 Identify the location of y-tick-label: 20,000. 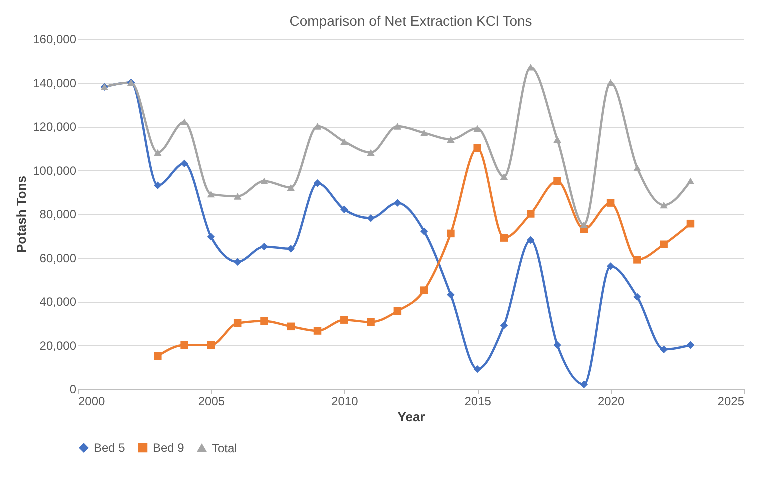
(58, 345).